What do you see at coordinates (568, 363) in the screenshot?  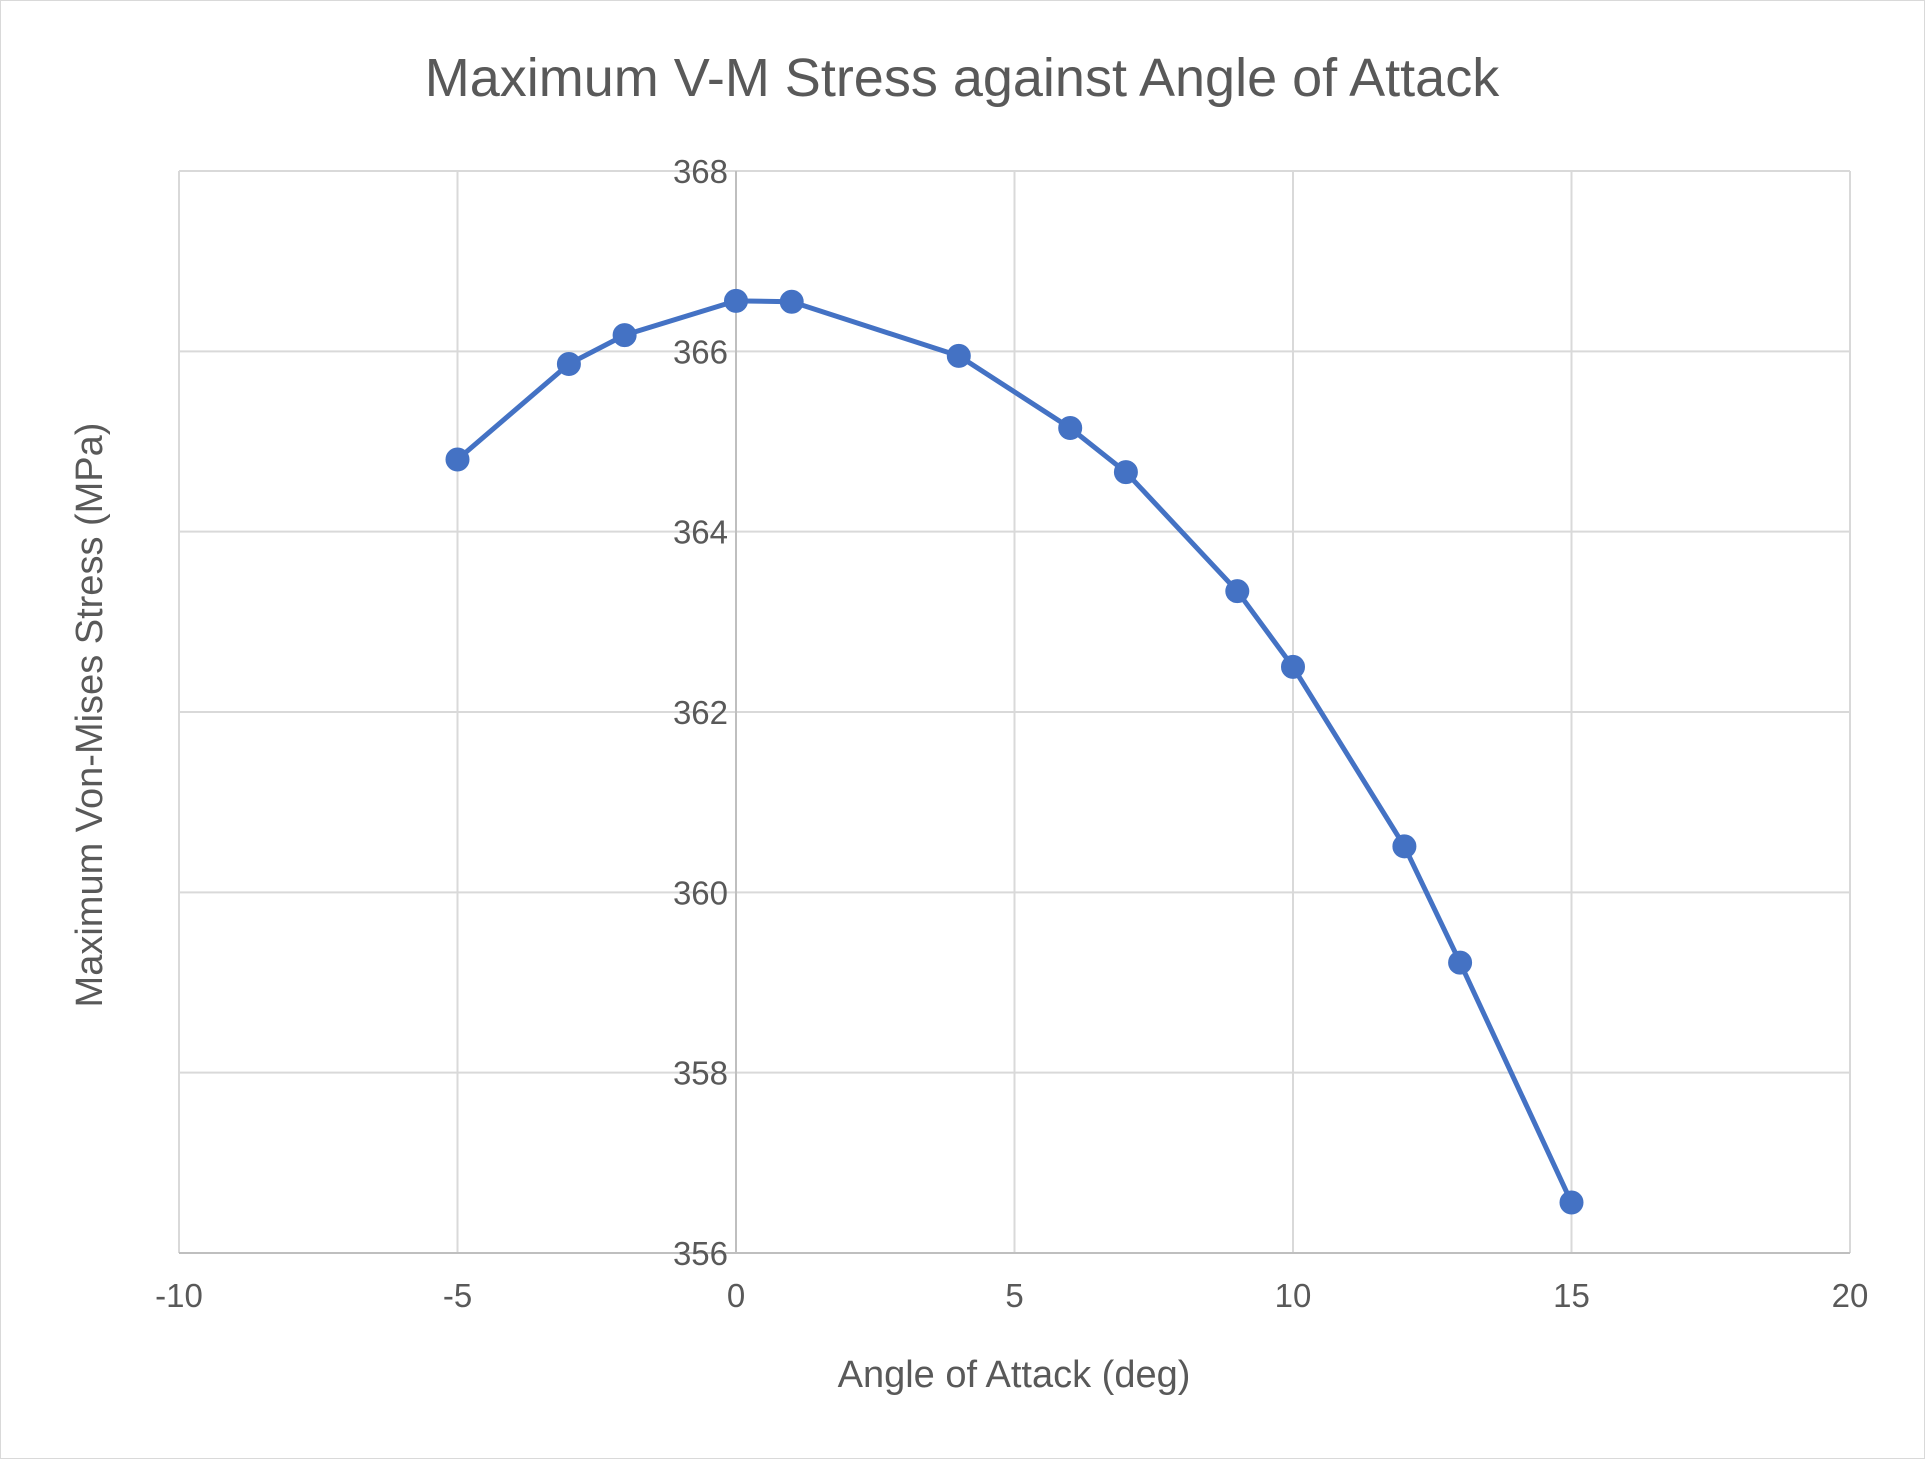 I see `data-point--3` at bounding box center [568, 363].